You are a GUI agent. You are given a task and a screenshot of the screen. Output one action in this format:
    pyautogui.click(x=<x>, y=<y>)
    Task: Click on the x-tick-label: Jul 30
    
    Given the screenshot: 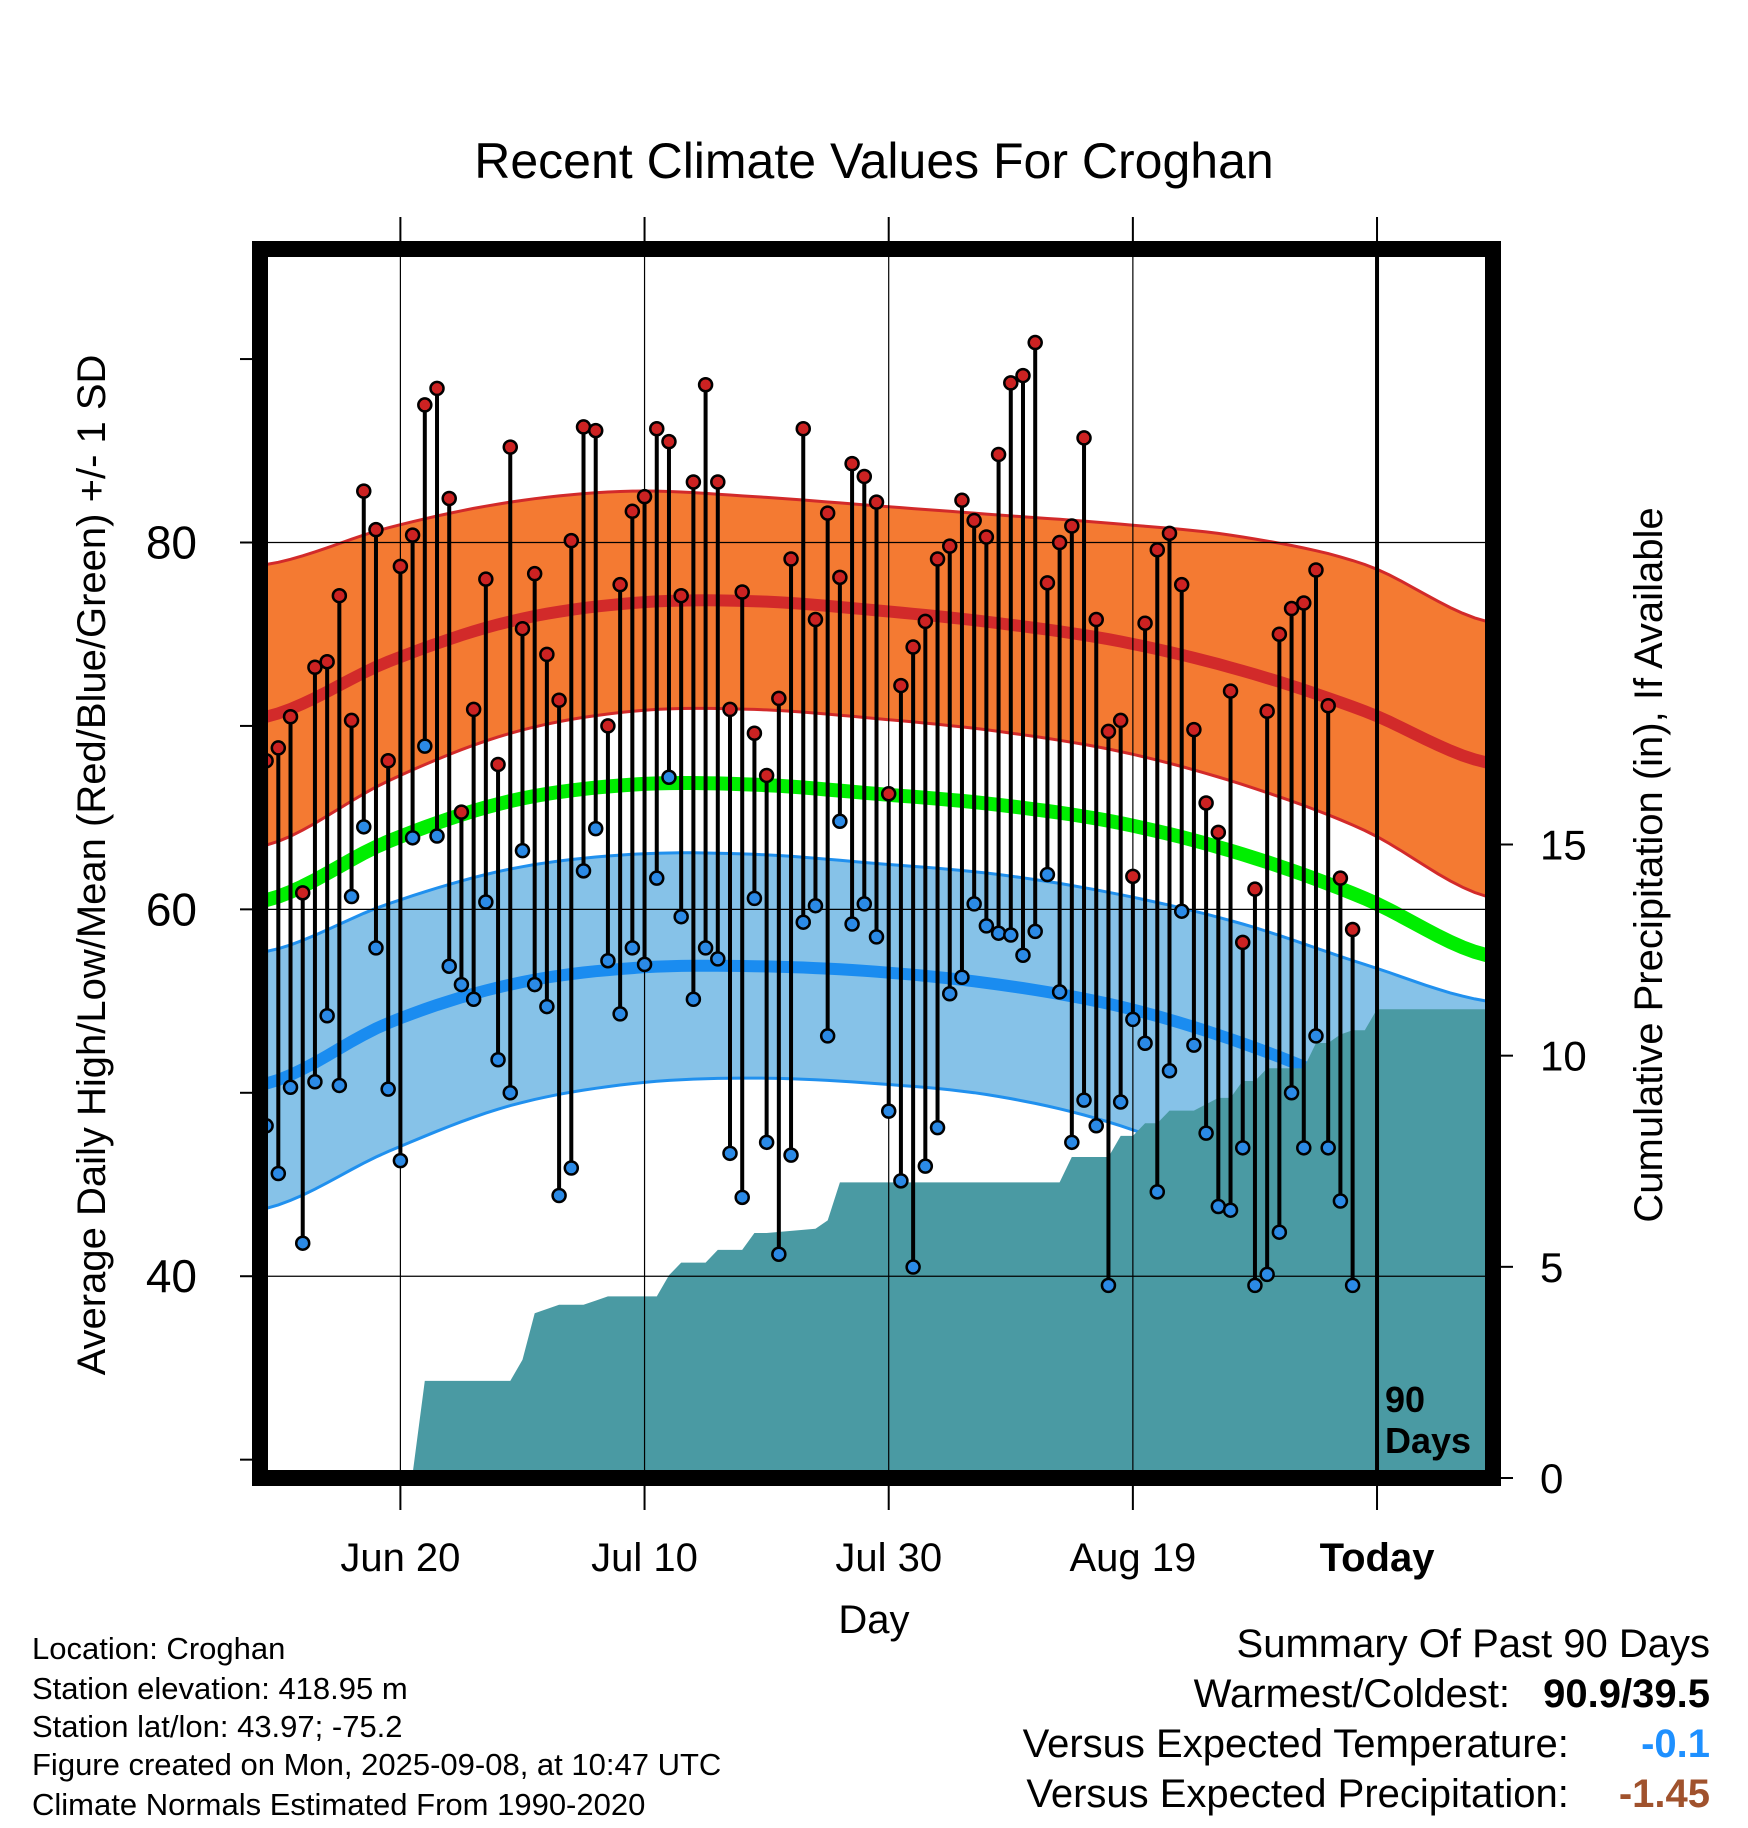 What is the action you would take?
    pyautogui.click(x=888, y=1558)
    